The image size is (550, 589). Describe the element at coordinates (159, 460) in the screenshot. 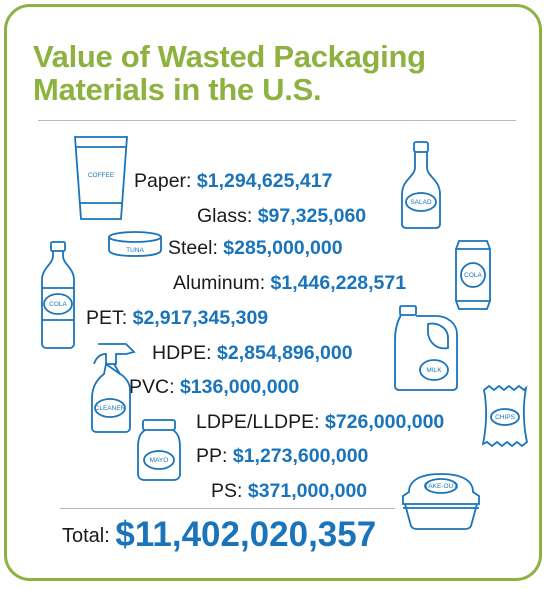

I see `mayo-jar-label: MAYO` at that location.